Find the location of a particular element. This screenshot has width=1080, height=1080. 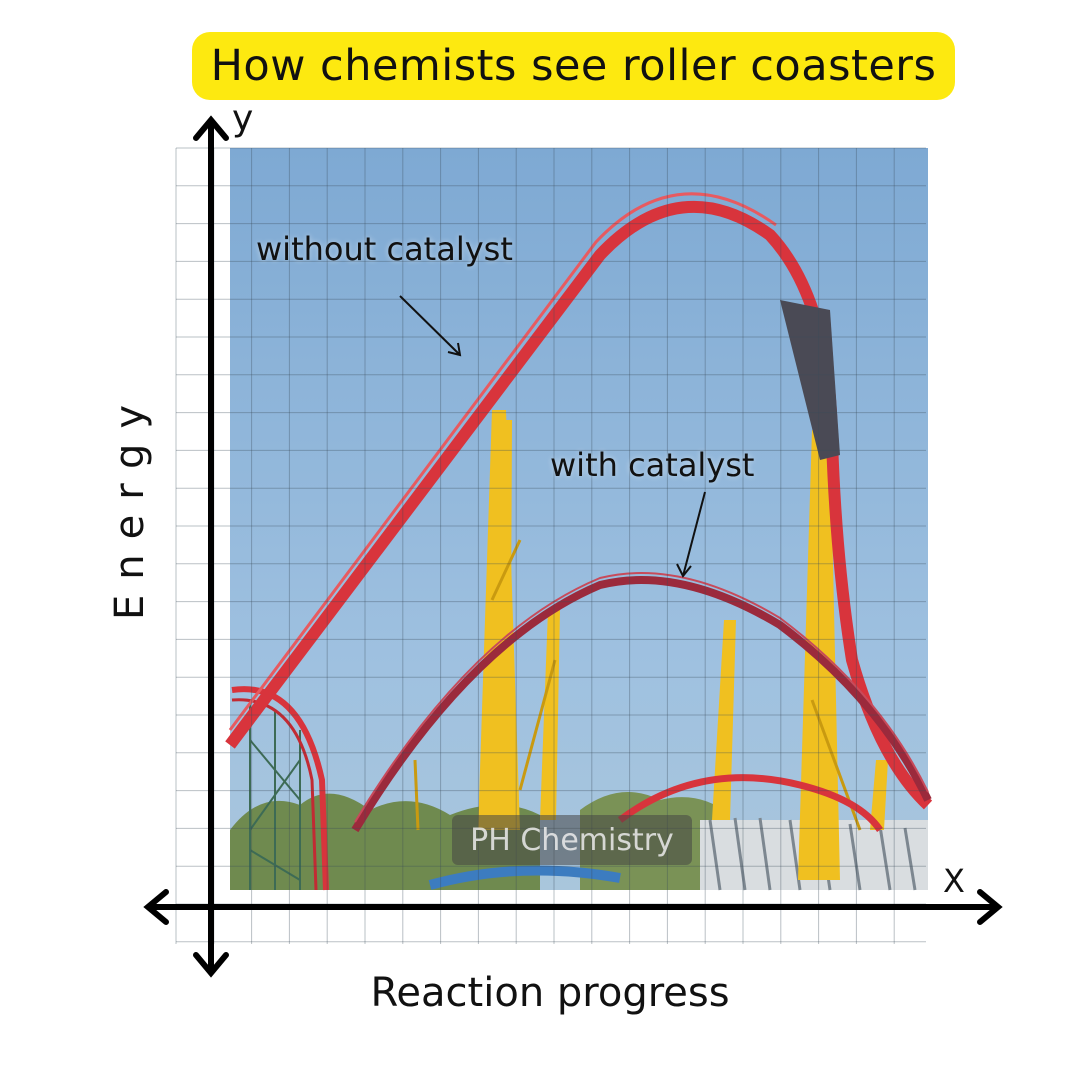

without-catalyst-pointer is located at coordinates (430, 325).